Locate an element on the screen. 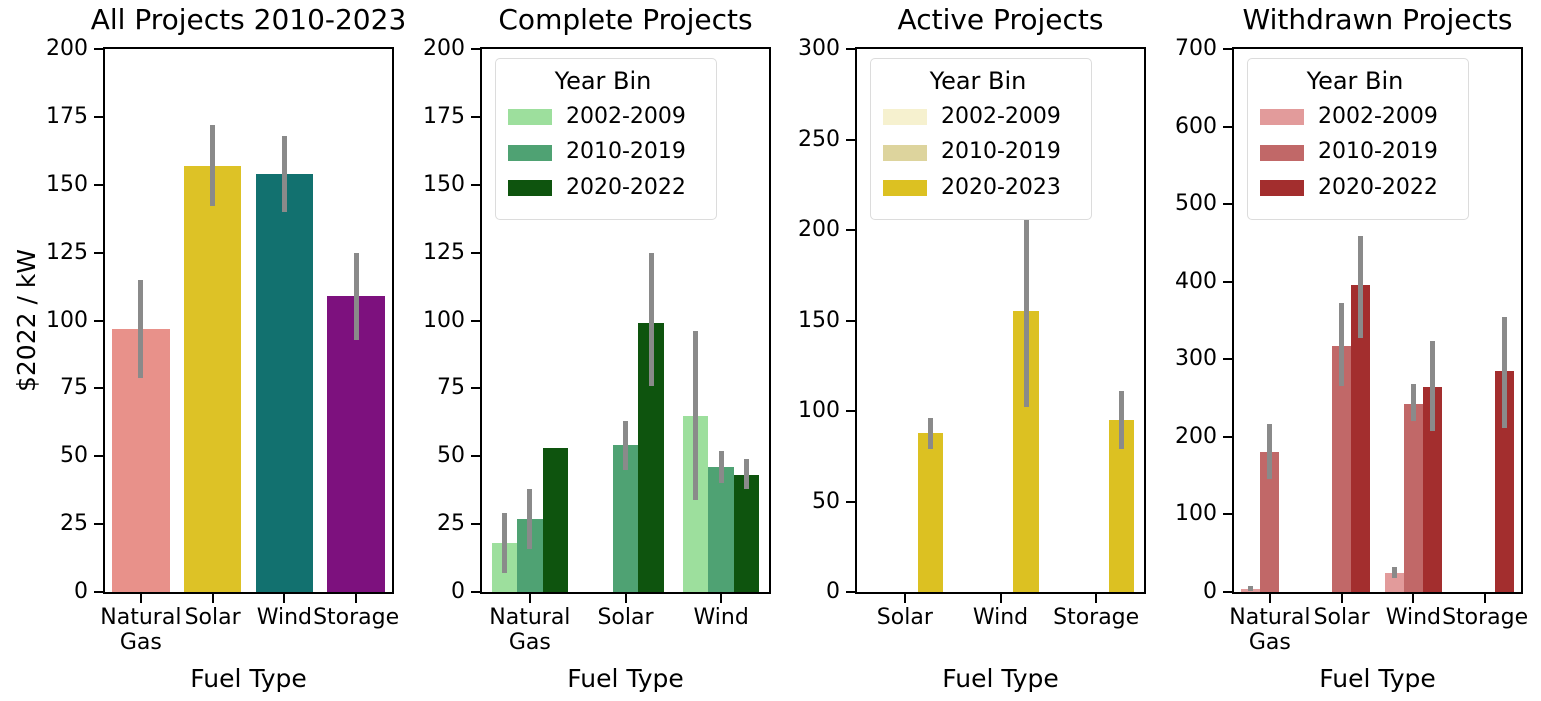 The height and width of the screenshot is (701, 1541). x-tick-label-line: Gas is located at coordinates (529, 642).